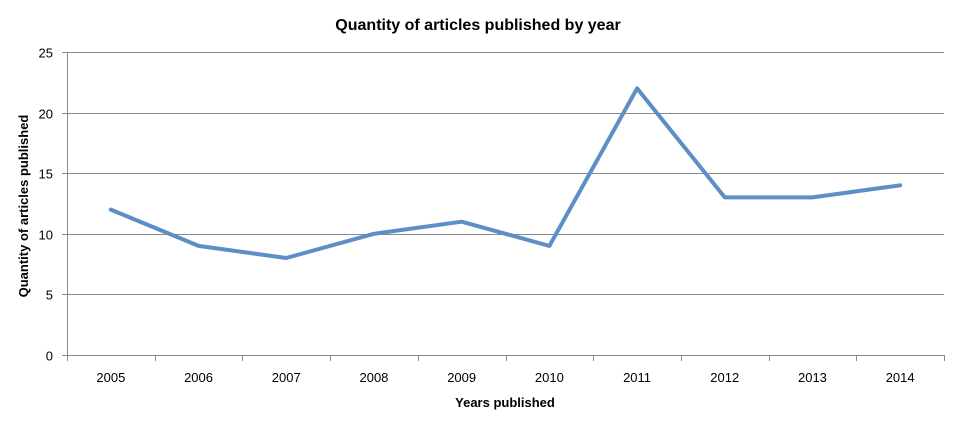 Image resolution: width=956 pixels, height=422 pixels. Describe the element at coordinates (49, 356) in the screenshot. I see `y-tick-label: 0` at that location.